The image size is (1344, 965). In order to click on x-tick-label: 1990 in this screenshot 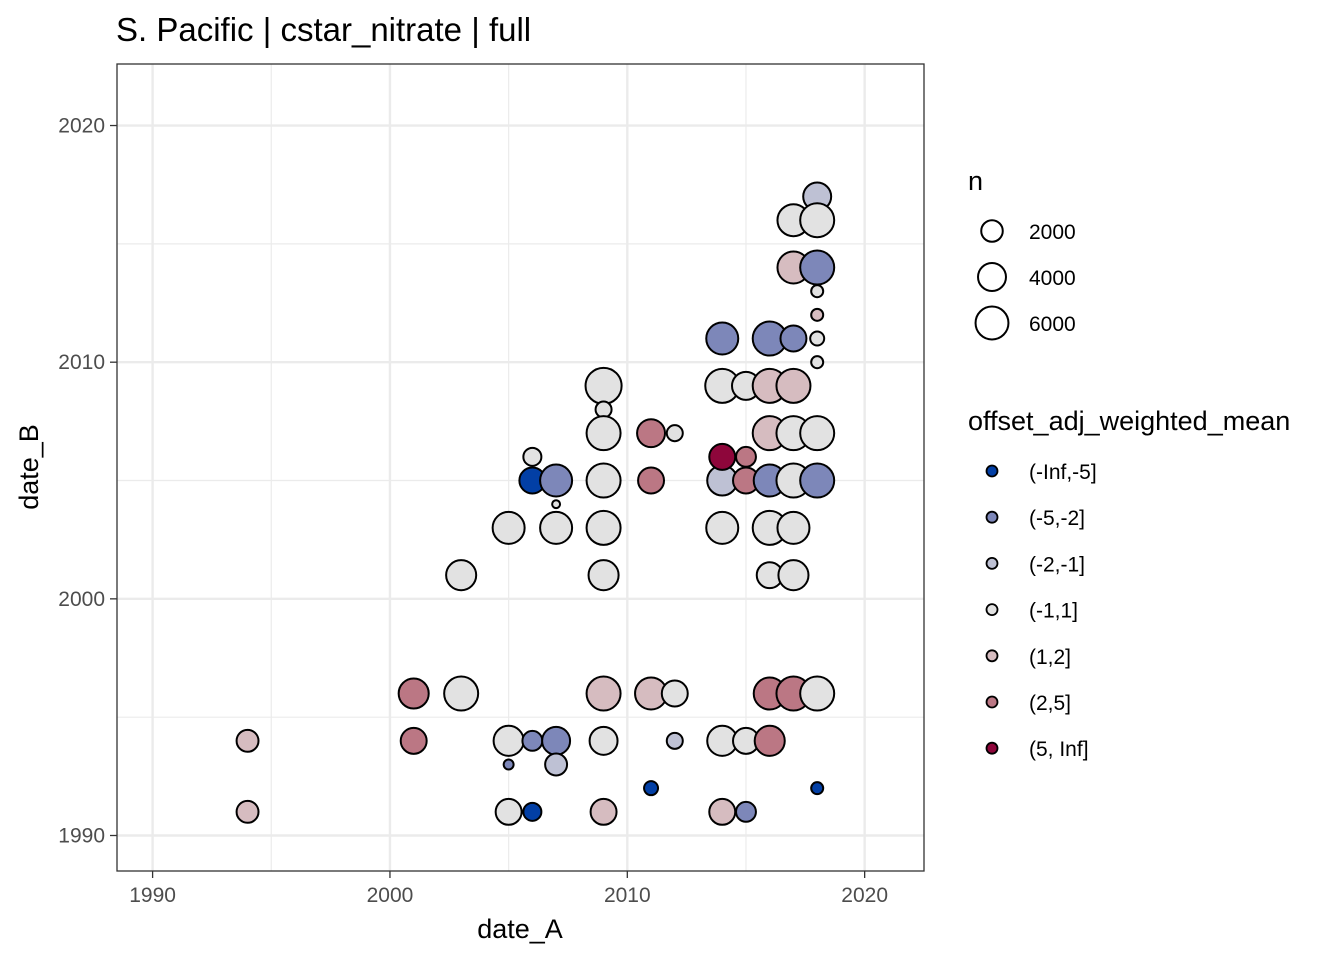, I will do `click(152, 895)`.